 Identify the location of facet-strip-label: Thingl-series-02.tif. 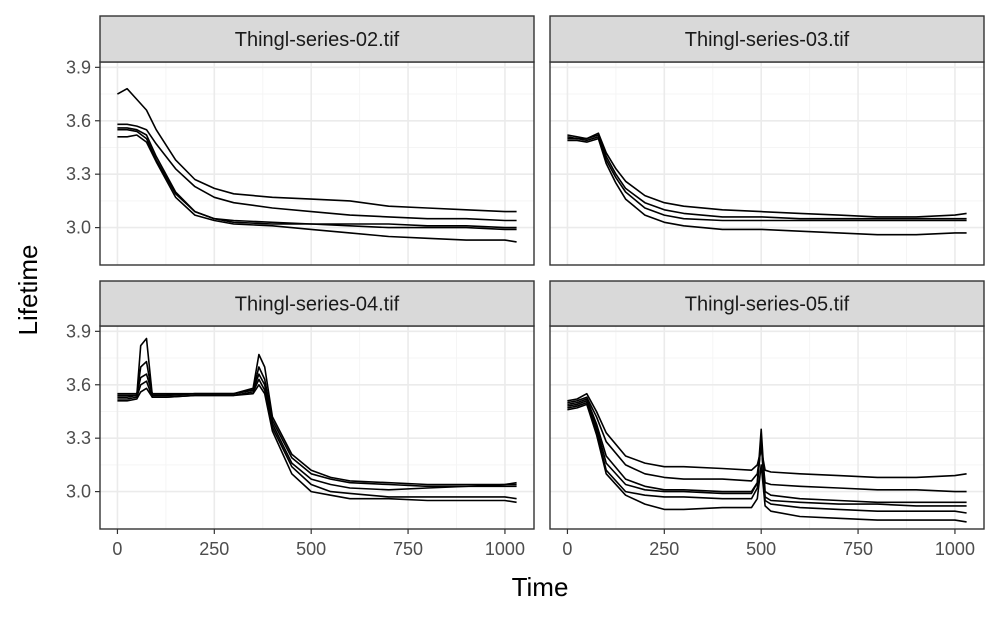
(317, 40).